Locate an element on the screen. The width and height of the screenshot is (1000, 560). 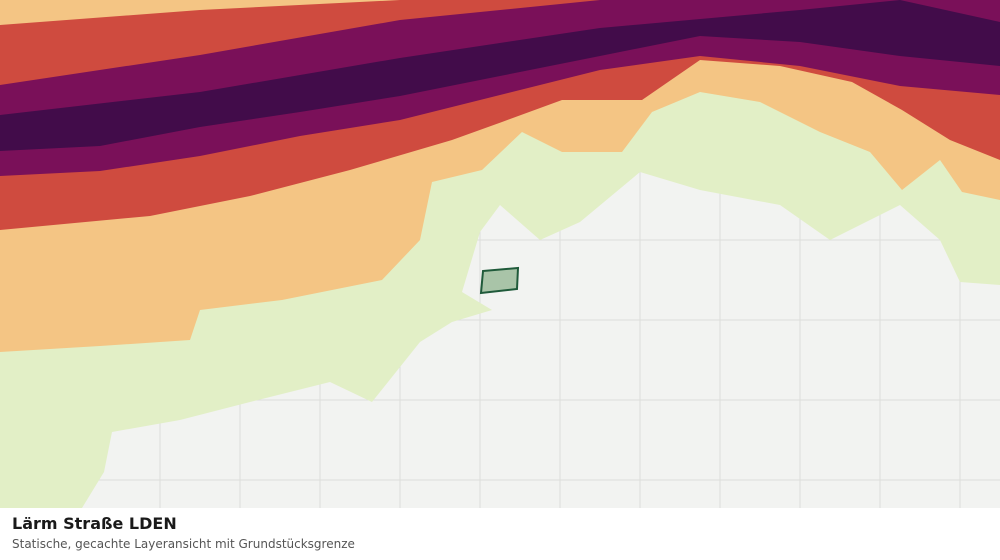
caption-title: Lärm Straße LDEN is located at coordinates (94, 523).